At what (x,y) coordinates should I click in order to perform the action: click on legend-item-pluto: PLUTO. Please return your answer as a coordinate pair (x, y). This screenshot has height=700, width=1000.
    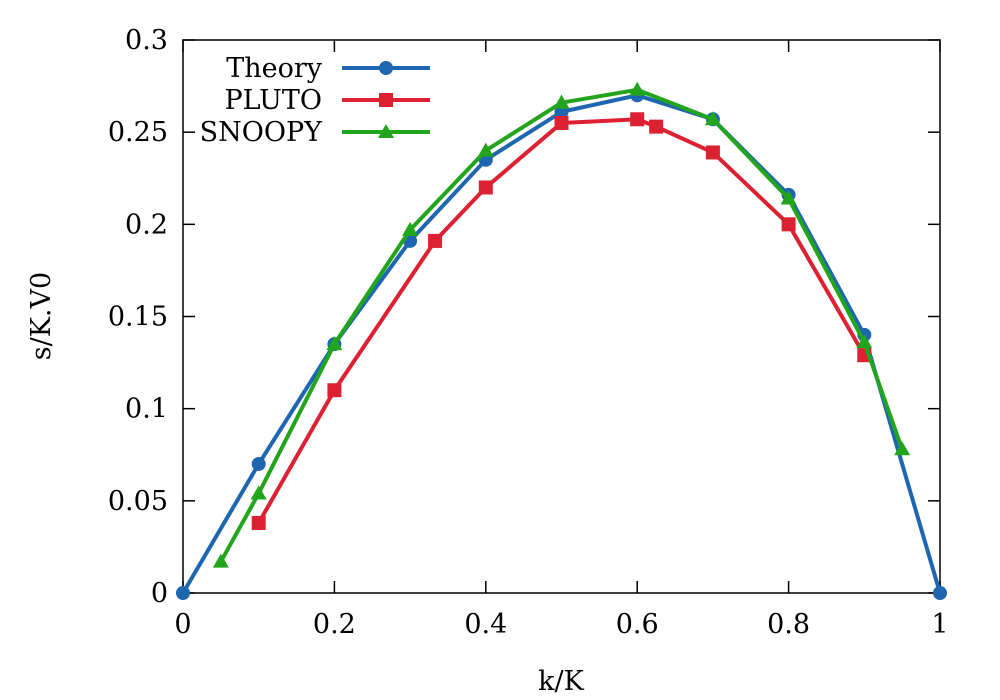
    Looking at the image, I should click on (327, 100).